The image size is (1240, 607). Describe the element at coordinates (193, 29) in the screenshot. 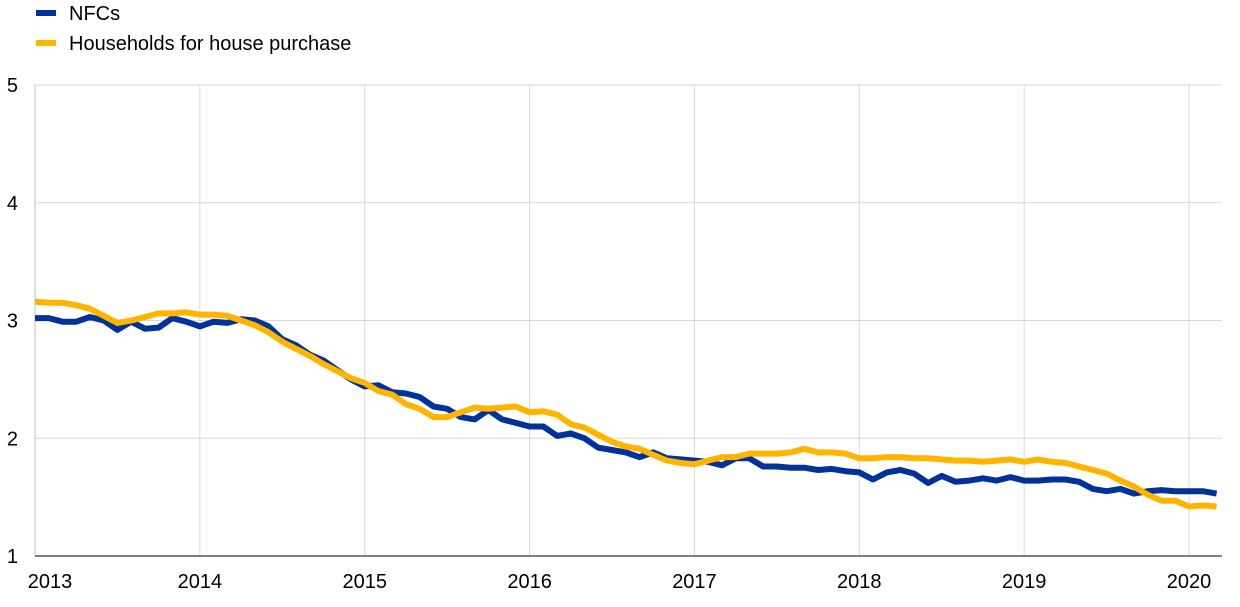

I see `legend: NFCs Households for house purchase` at that location.